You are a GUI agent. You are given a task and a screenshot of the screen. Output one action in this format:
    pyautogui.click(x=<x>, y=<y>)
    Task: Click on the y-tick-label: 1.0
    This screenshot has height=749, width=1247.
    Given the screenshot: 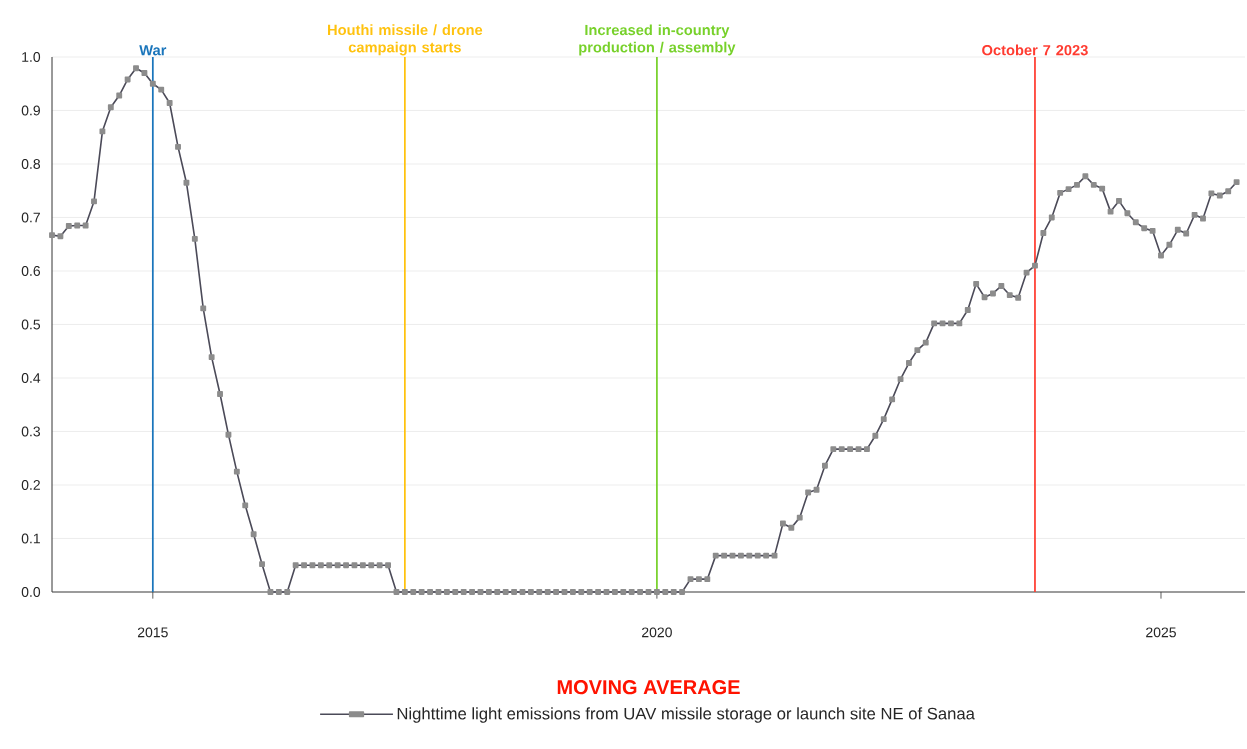 What is the action you would take?
    pyautogui.click(x=31, y=57)
    